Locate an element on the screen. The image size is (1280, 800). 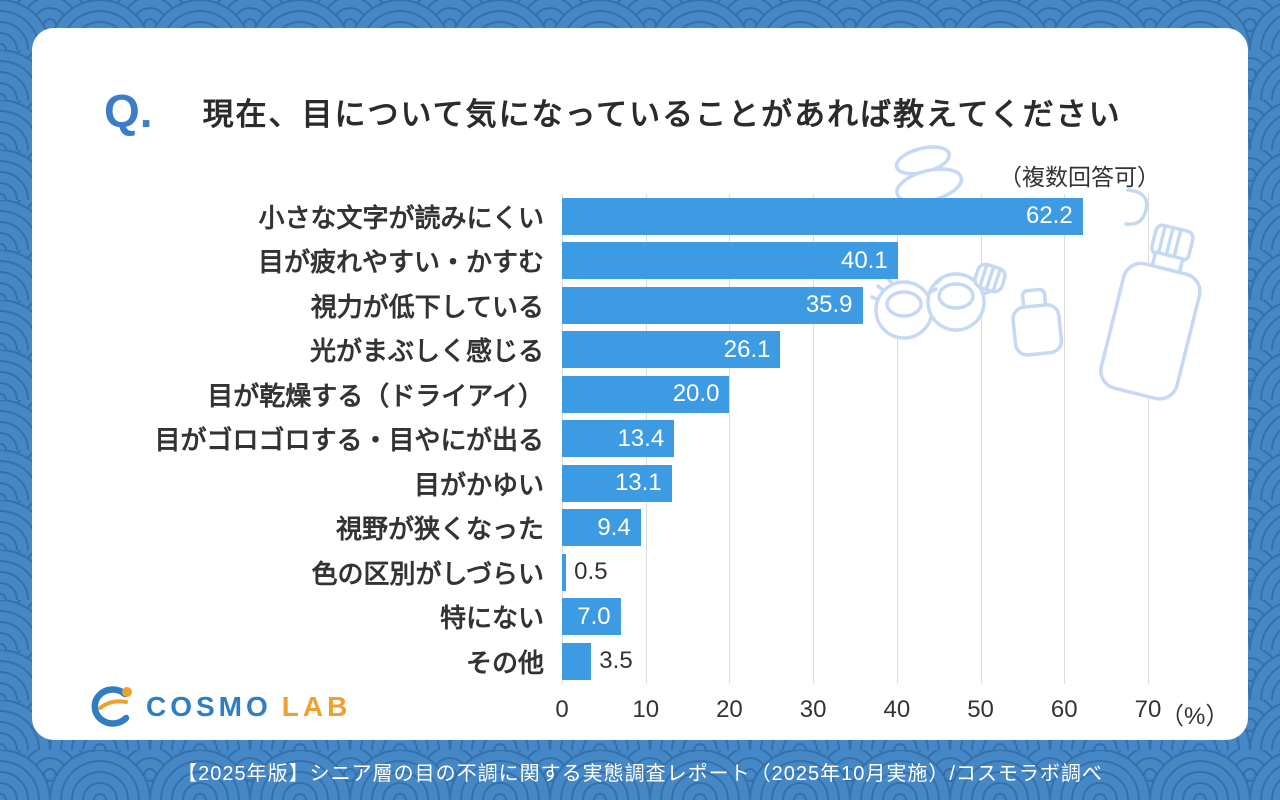
category-label: 視力が低下している is located at coordinates (427, 306).